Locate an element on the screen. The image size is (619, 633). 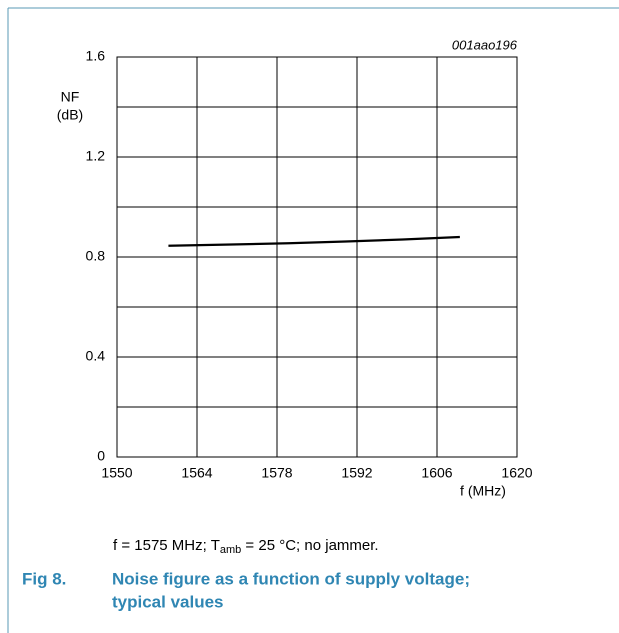
x-tick-label: 1620 is located at coordinates (516, 473).